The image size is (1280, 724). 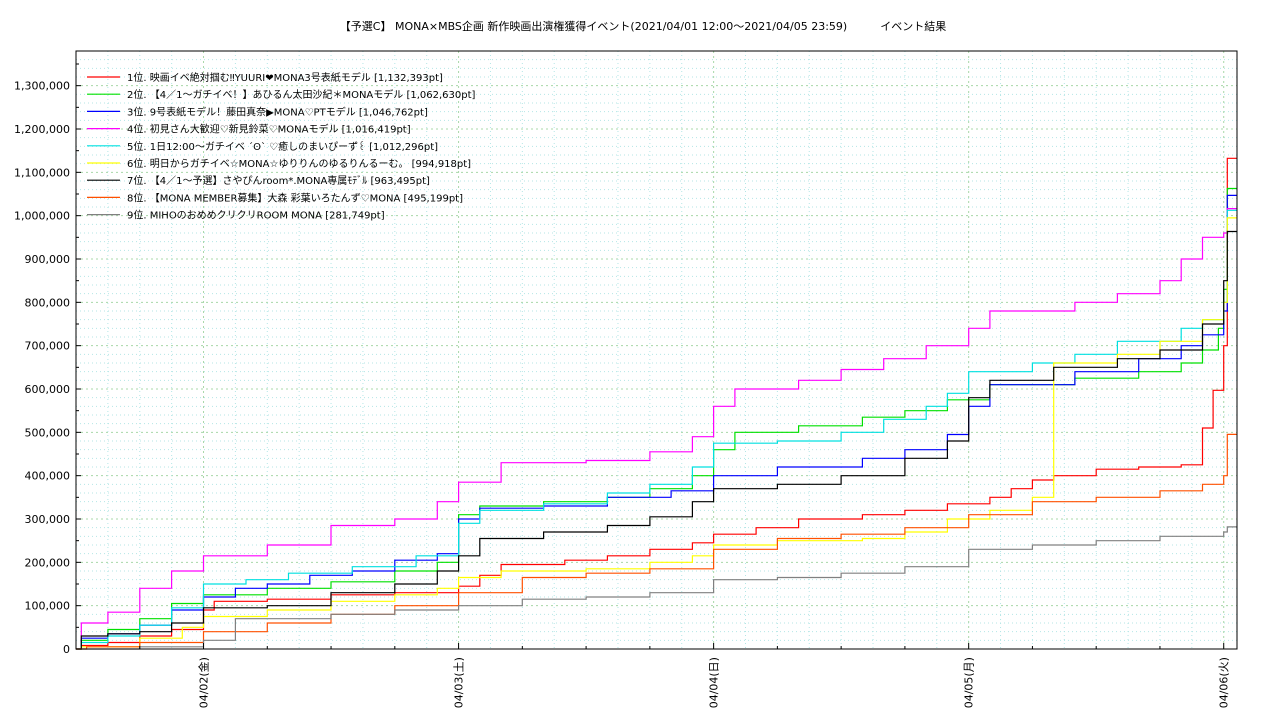 What do you see at coordinates (48, 346) in the screenshot?
I see `y-tick-label: 700,000` at bounding box center [48, 346].